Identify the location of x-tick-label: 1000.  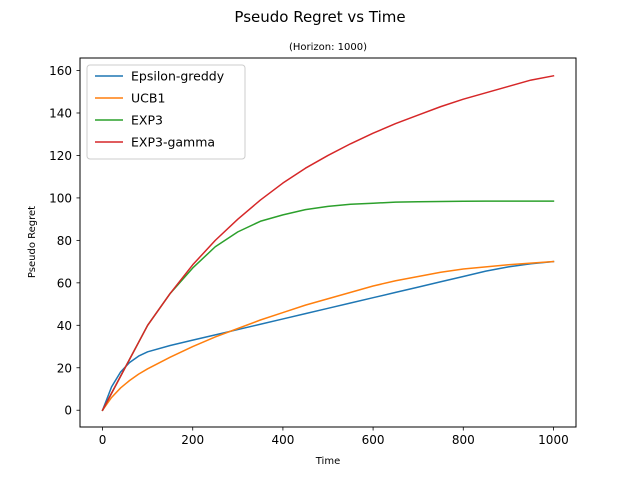
(553, 440).